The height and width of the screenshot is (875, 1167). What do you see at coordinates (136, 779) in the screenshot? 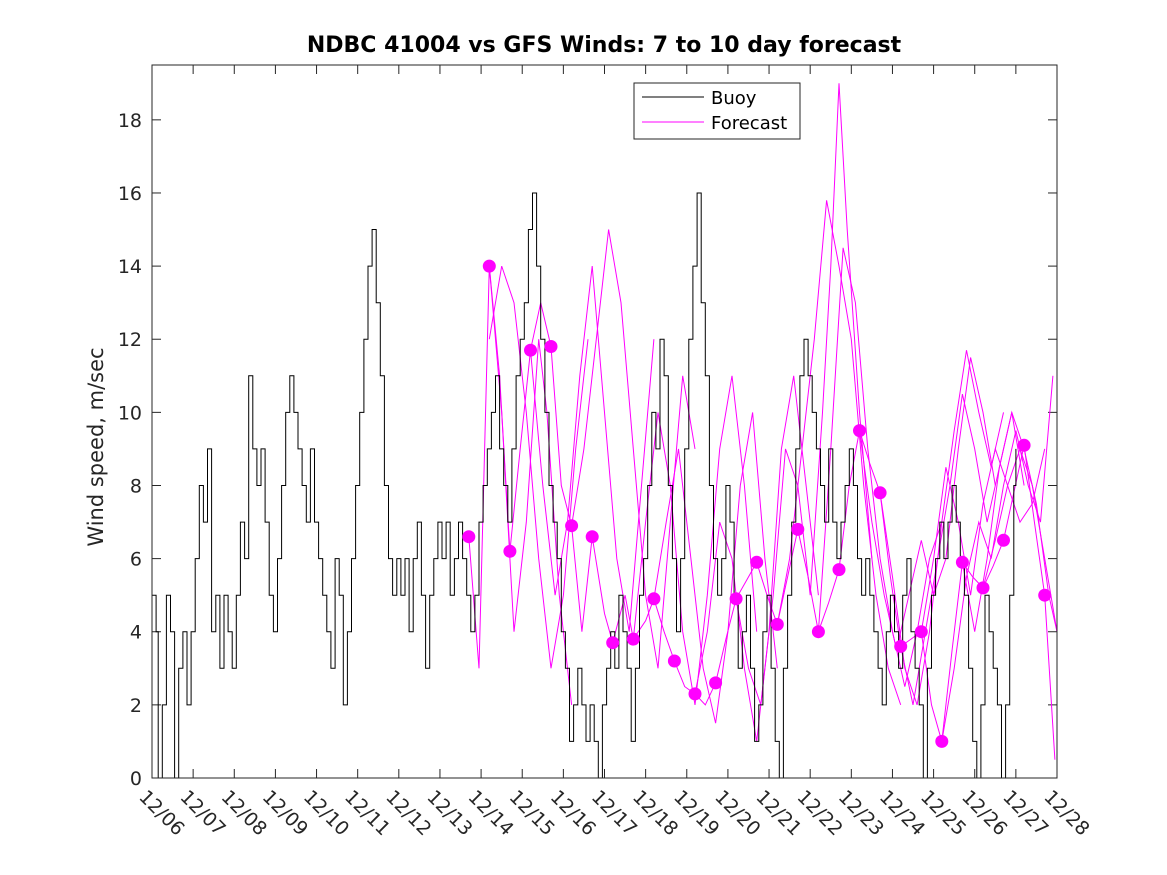
I see `y-tick-label: 0` at bounding box center [136, 779].